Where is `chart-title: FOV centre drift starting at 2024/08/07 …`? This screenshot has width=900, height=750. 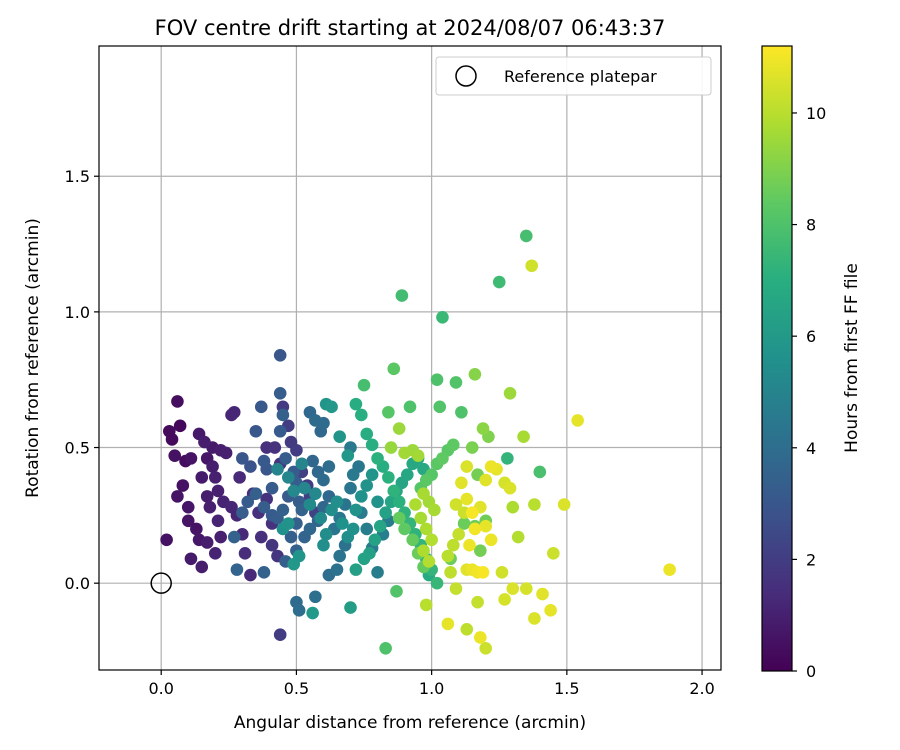 chart-title: FOV centre drift starting at 2024/08/07 … is located at coordinates (410, 28).